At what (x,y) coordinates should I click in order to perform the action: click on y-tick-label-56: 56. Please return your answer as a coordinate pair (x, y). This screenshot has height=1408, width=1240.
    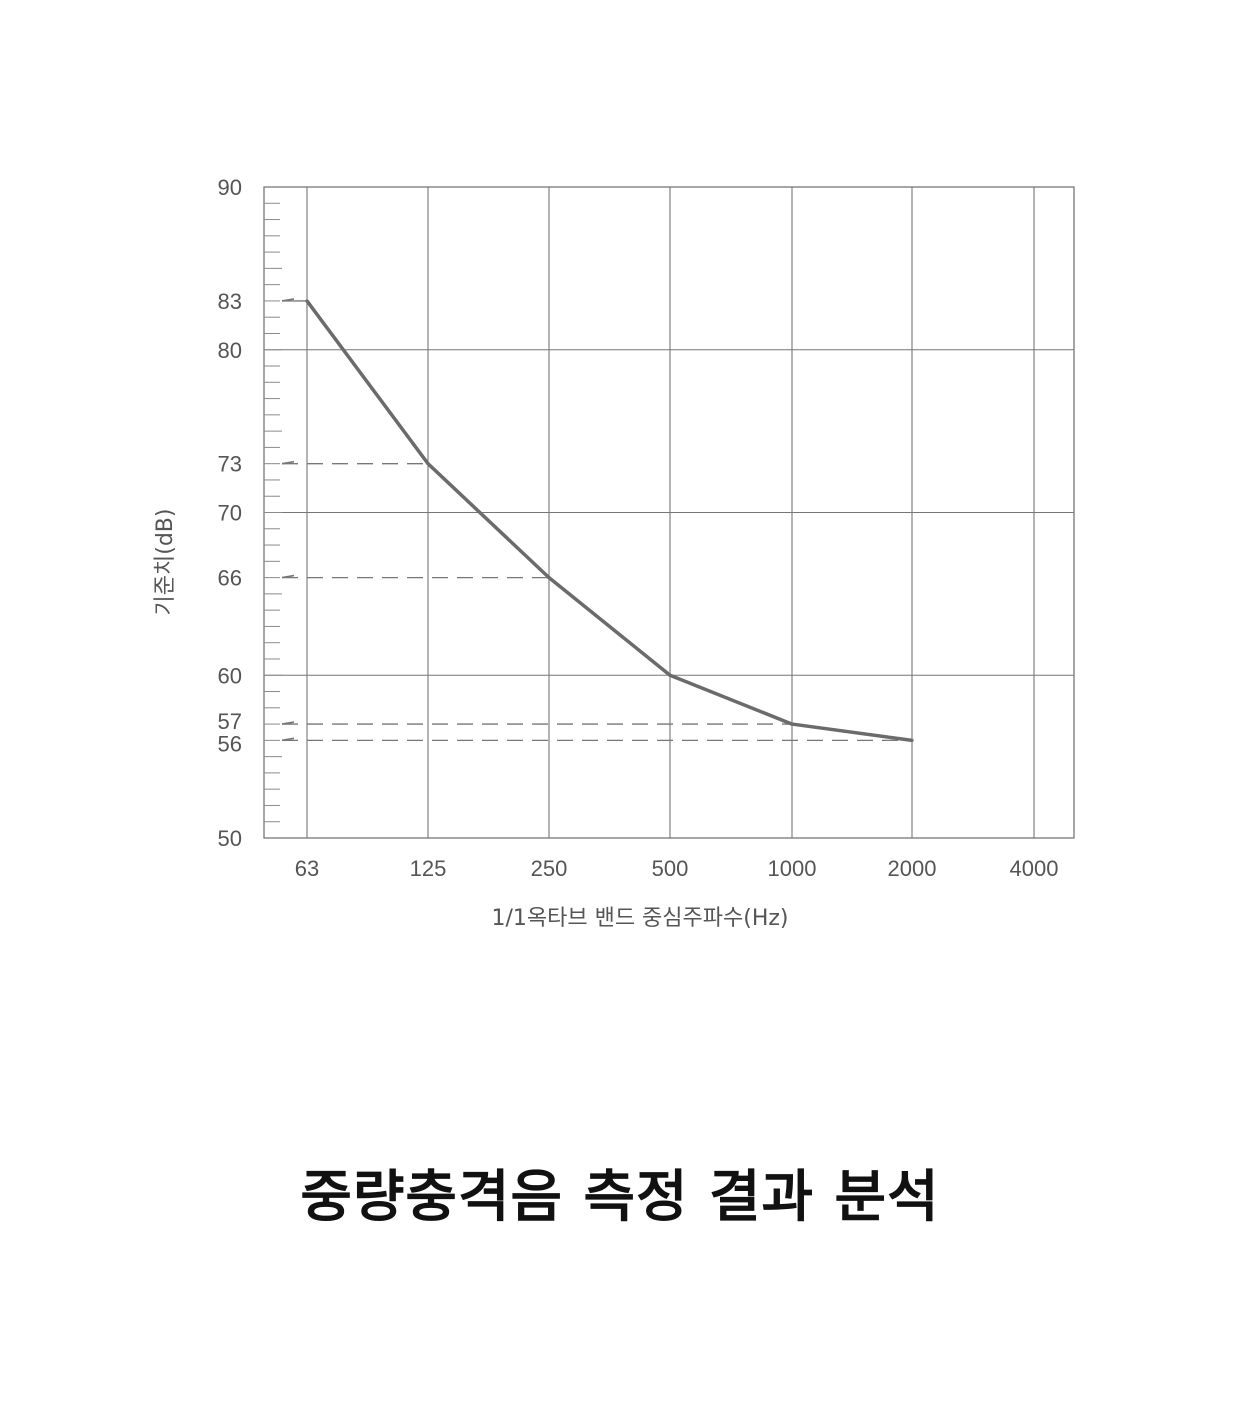
    Looking at the image, I should click on (230, 743).